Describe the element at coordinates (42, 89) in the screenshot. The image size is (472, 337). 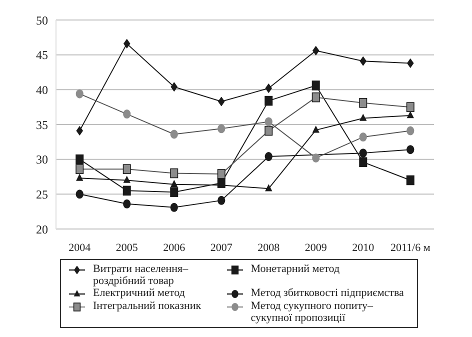
I see `y-tick-label: 40` at that location.